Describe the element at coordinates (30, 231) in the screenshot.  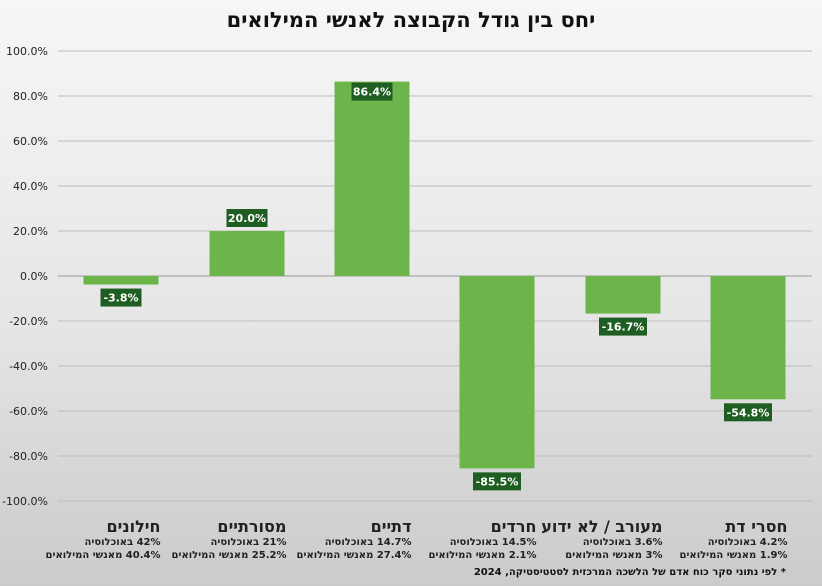
I see `y-tick-label: 20.0%` at that location.